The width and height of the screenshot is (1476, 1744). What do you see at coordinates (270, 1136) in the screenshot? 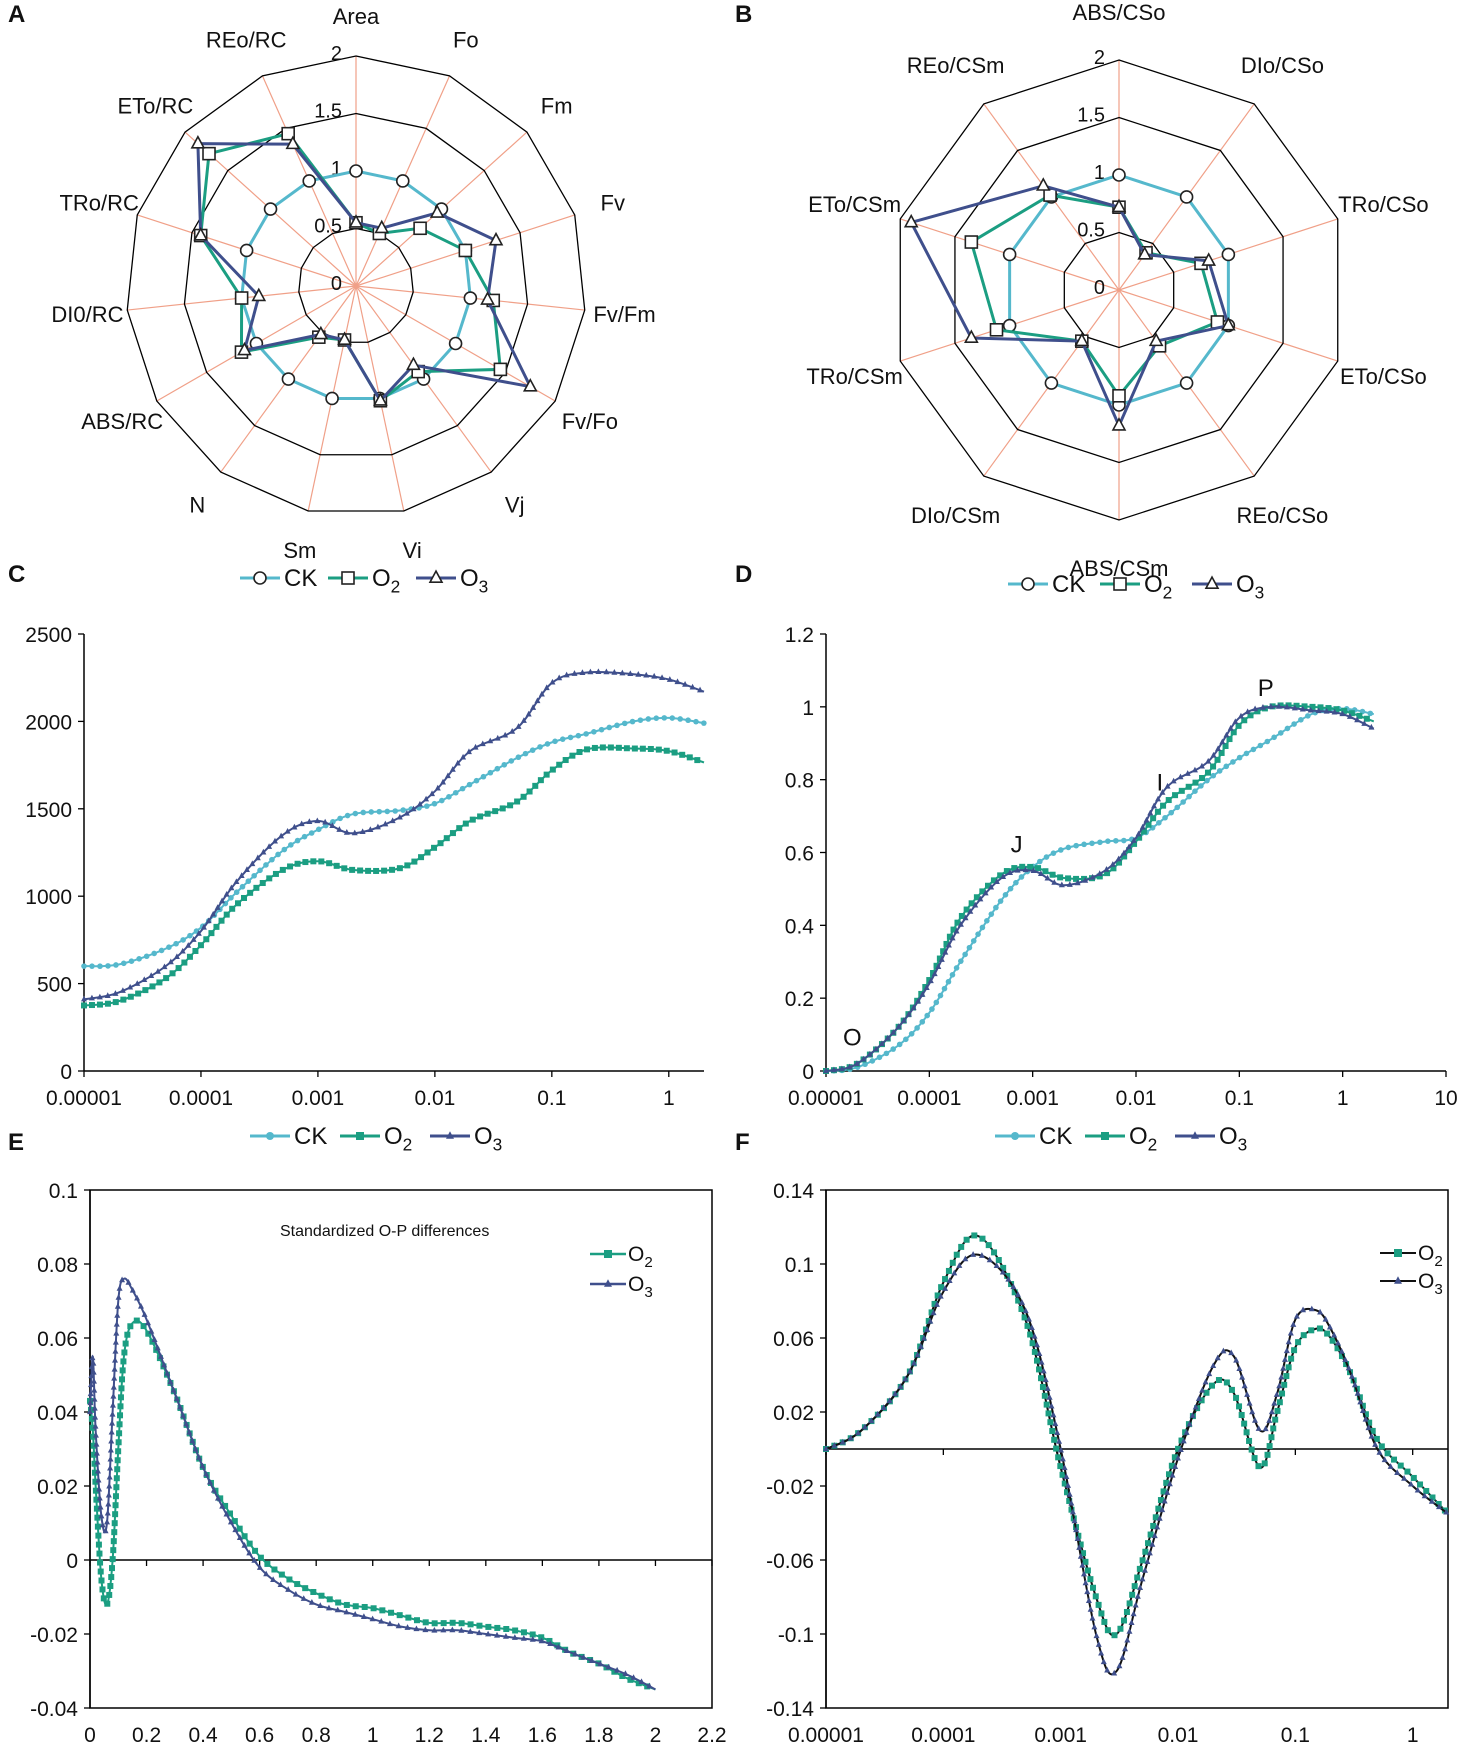
I see `legend-marker-CK` at bounding box center [270, 1136].